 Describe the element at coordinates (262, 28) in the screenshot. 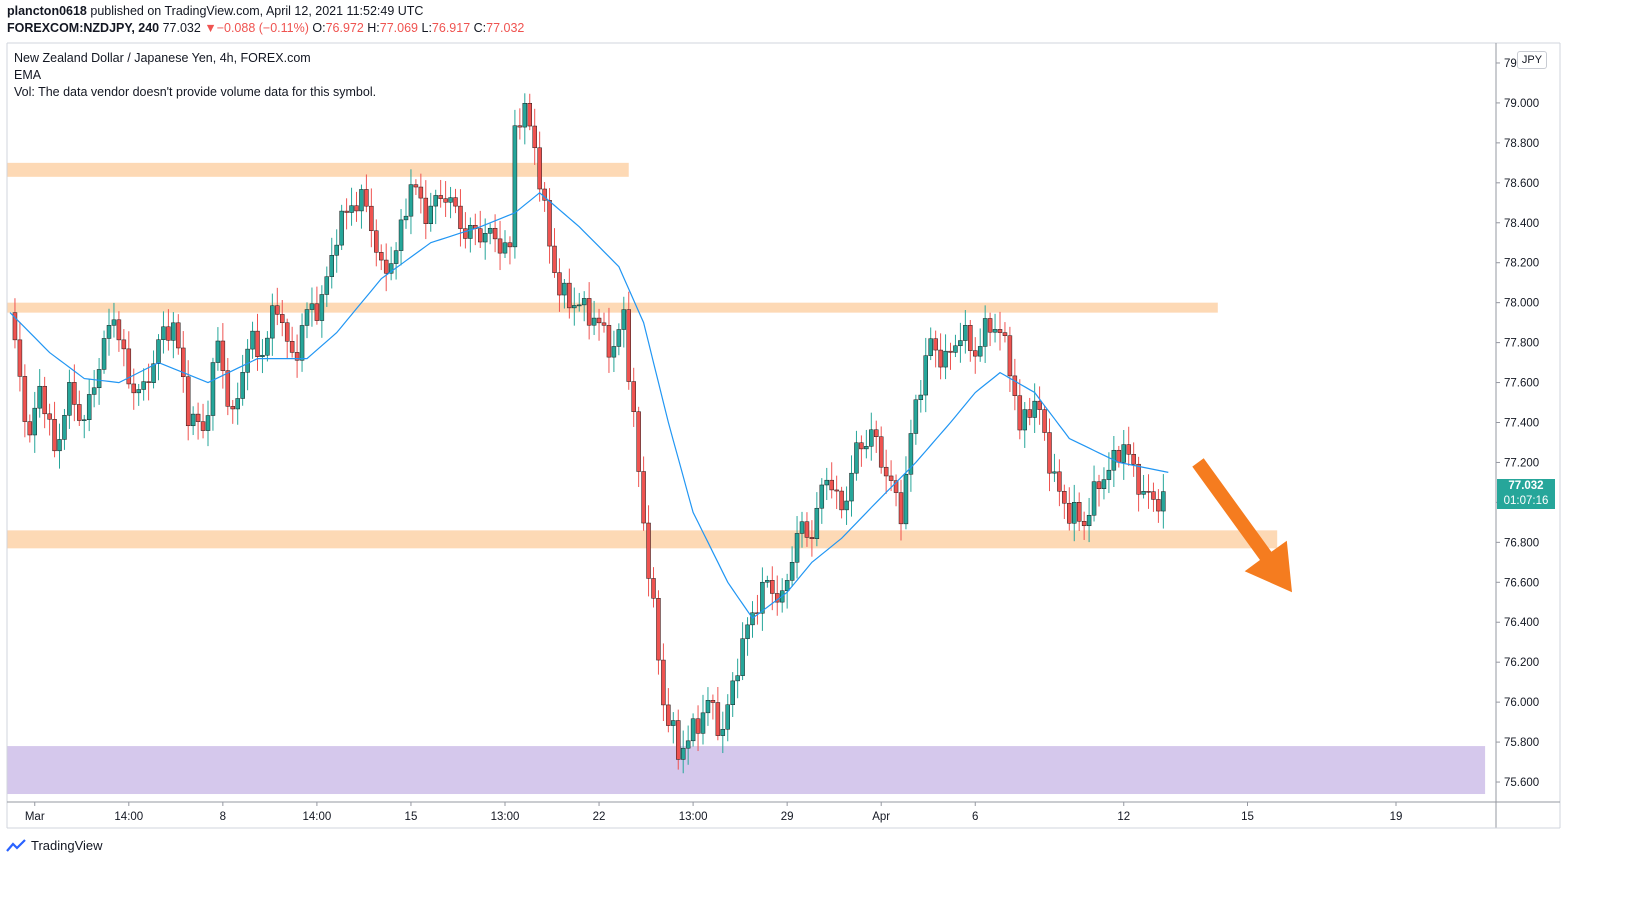

I see `price-change: −0.088 (−0.11%)` at that location.